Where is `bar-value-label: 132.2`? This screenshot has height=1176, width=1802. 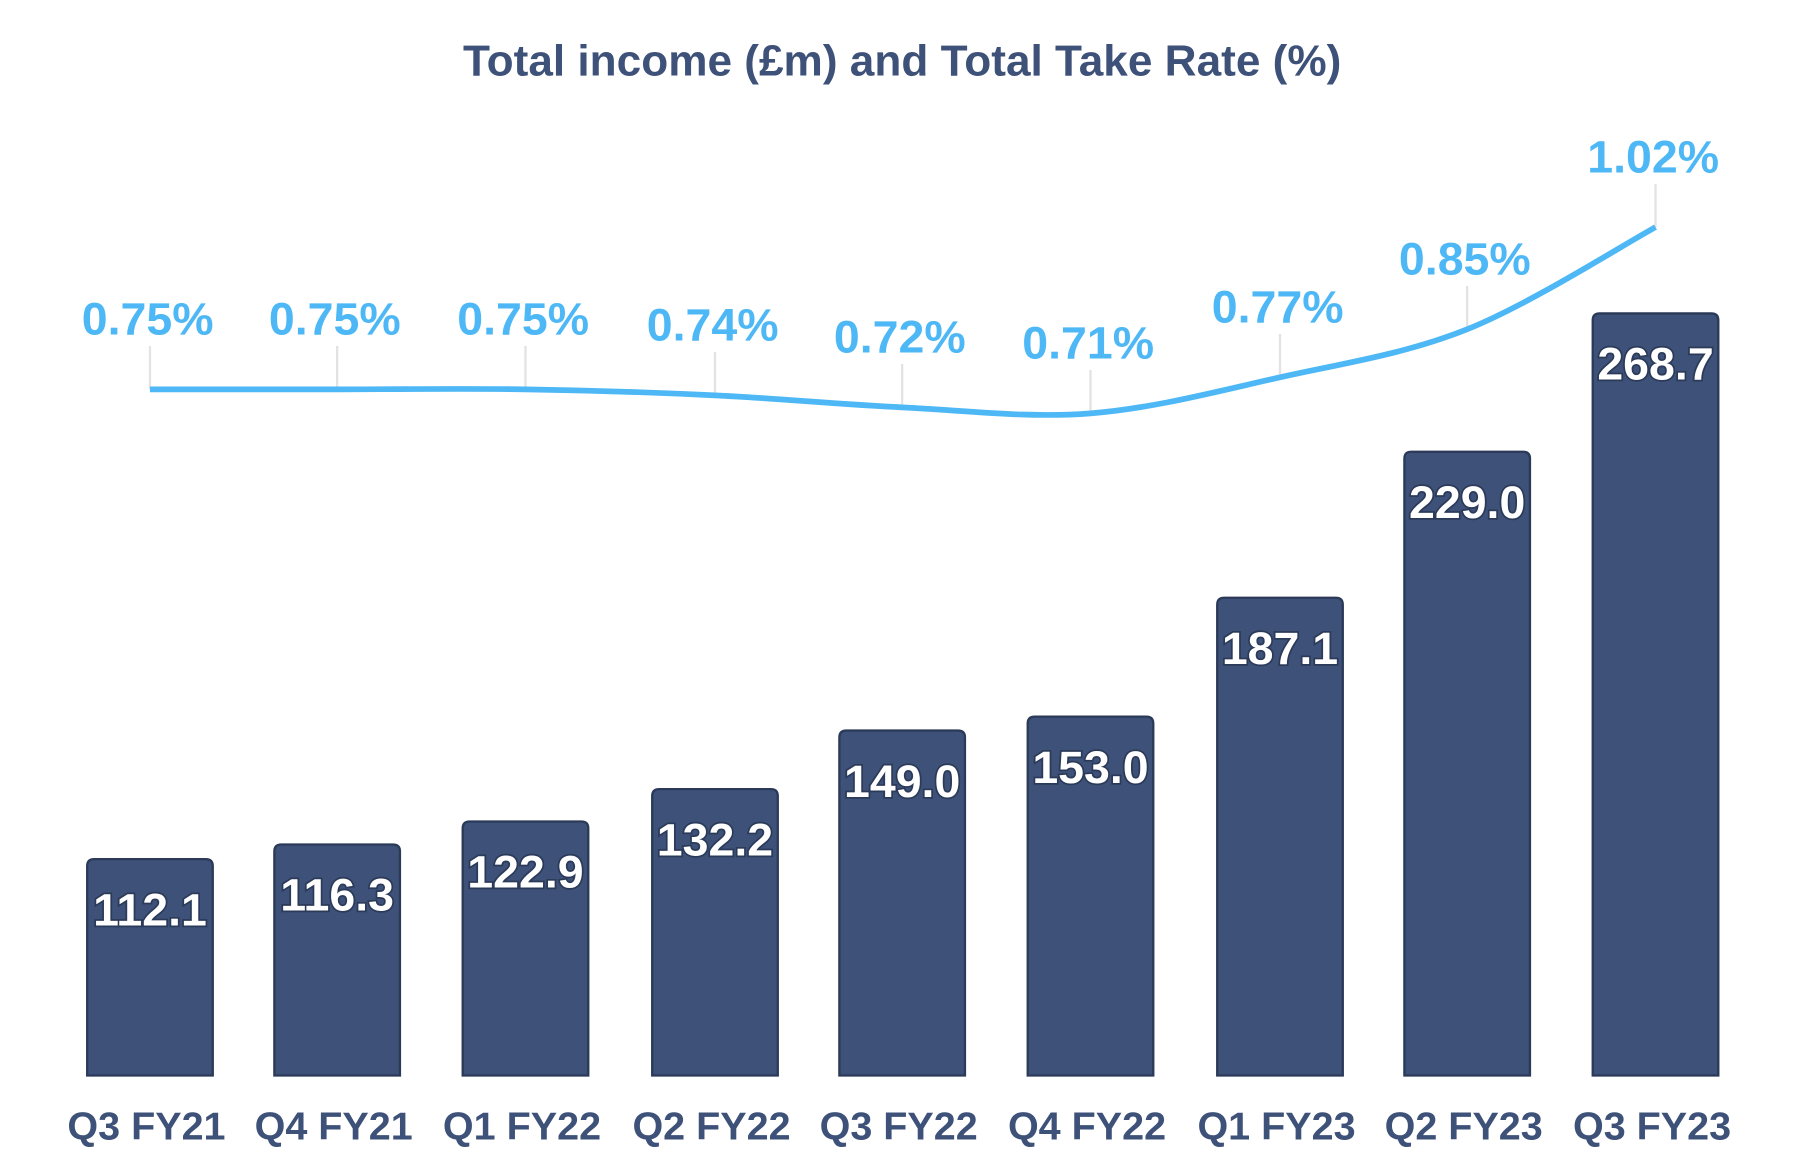
bar-value-label: 132.2 is located at coordinates (715, 840).